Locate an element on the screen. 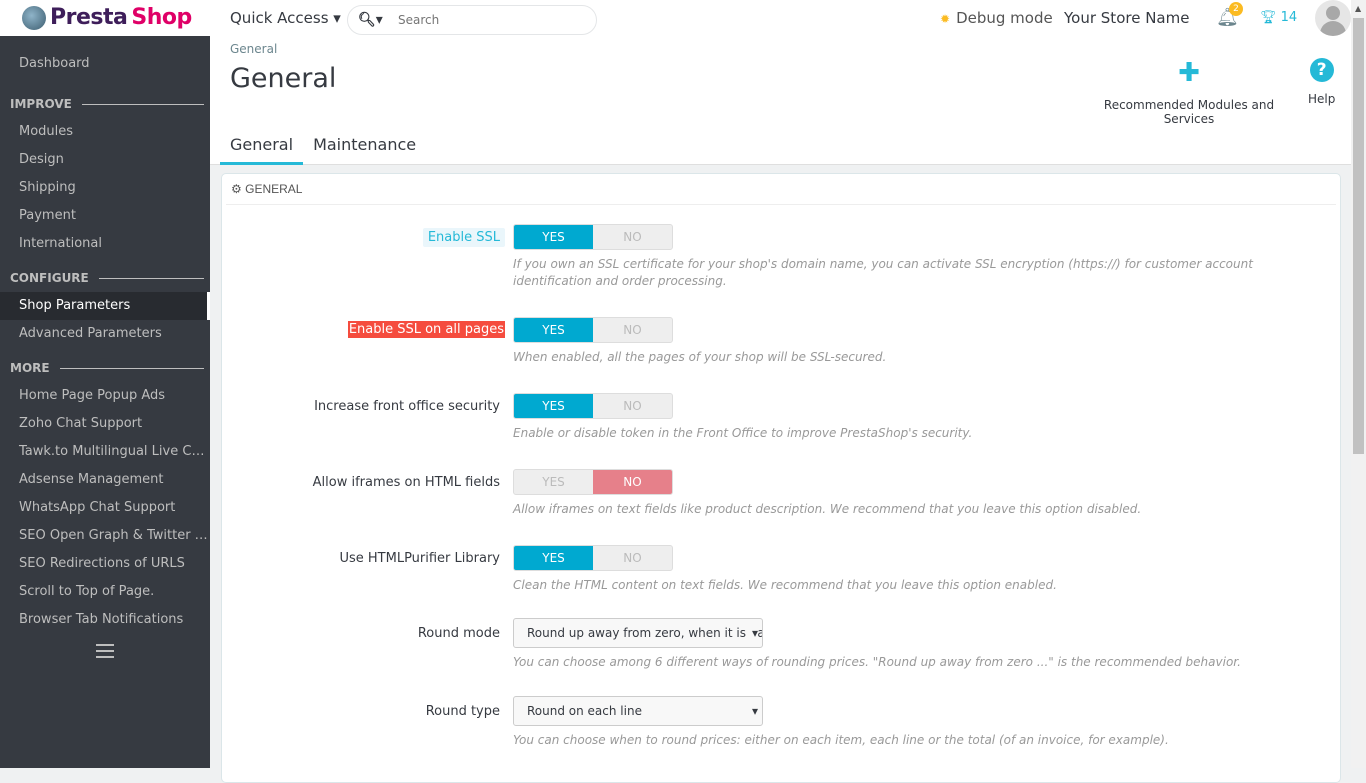 Image resolution: width=1366 pixels, height=783 pixels. debug-mode-link: ✹ Debug mode is located at coordinates (996, 18).